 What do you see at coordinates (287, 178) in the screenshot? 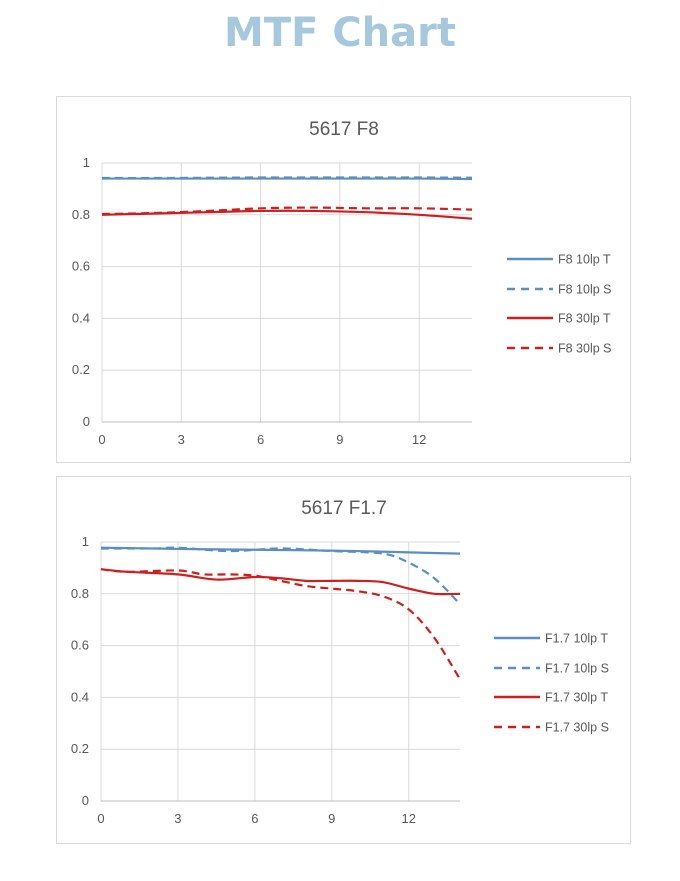
I see `series-line-f8-10lp-s` at bounding box center [287, 178].